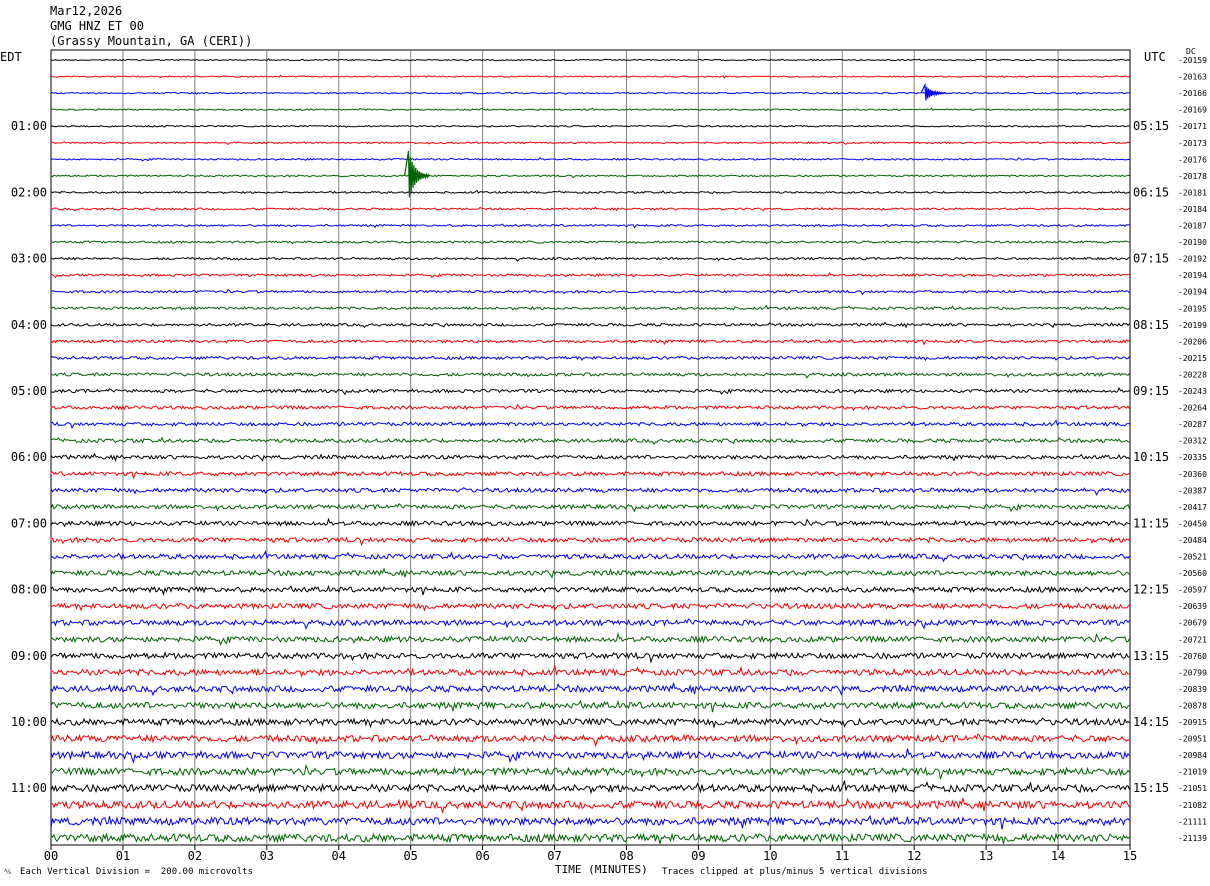 This screenshot has width=1210, height=886. What do you see at coordinates (29, 457) in the screenshot?
I see `left-hour-label: 06:00` at bounding box center [29, 457].